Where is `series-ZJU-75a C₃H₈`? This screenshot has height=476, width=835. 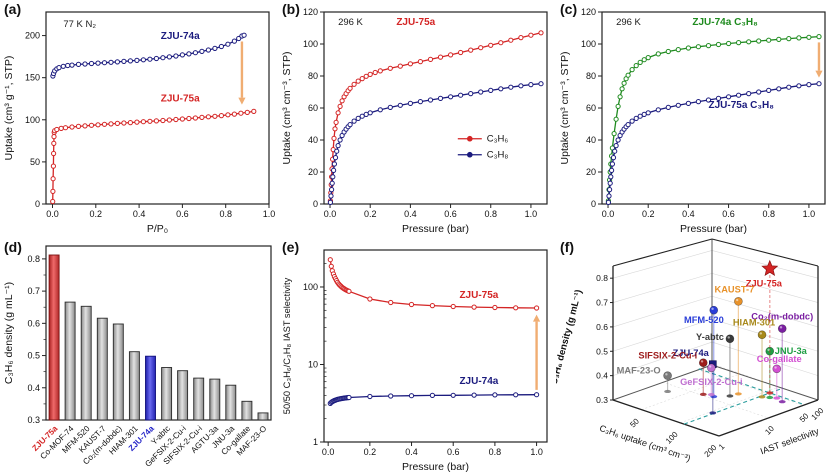 series-ZJU-75a C₃H₈ is located at coordinates (713, 143).